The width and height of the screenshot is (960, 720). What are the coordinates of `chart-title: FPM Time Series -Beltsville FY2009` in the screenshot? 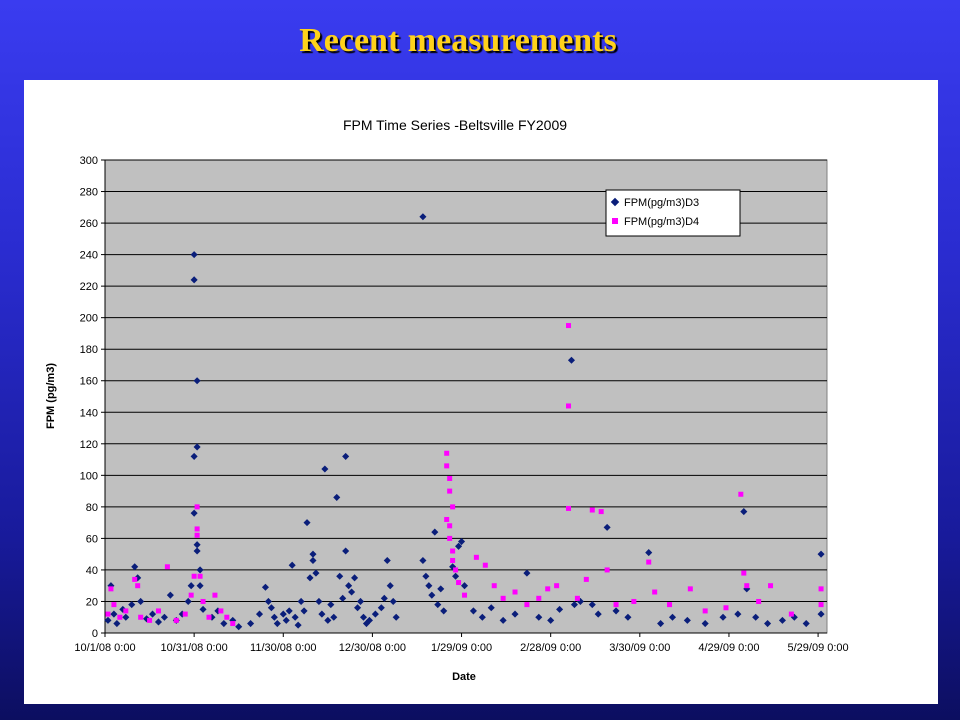 It's located at (455, 125).